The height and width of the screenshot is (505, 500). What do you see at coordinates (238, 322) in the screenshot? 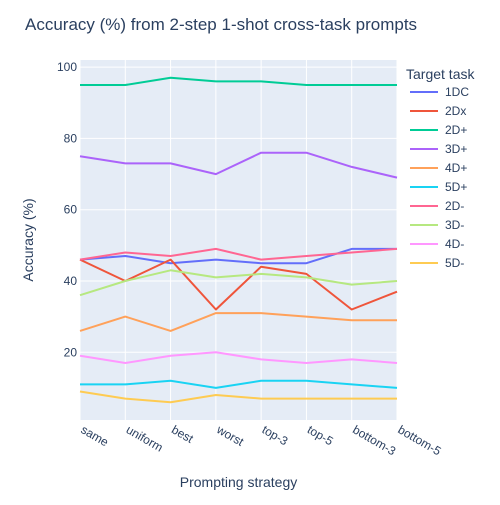
I see `series-line-4D+` at bounding box center [238, 322].